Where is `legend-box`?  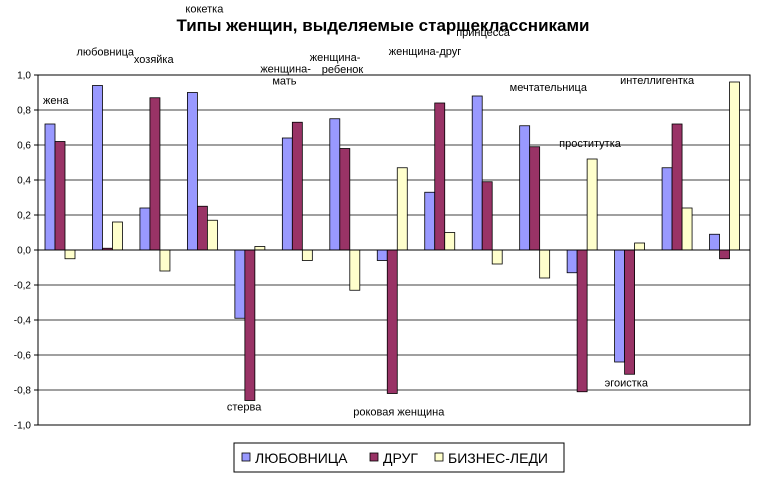 legend-box is located at coordinates (399, 457).